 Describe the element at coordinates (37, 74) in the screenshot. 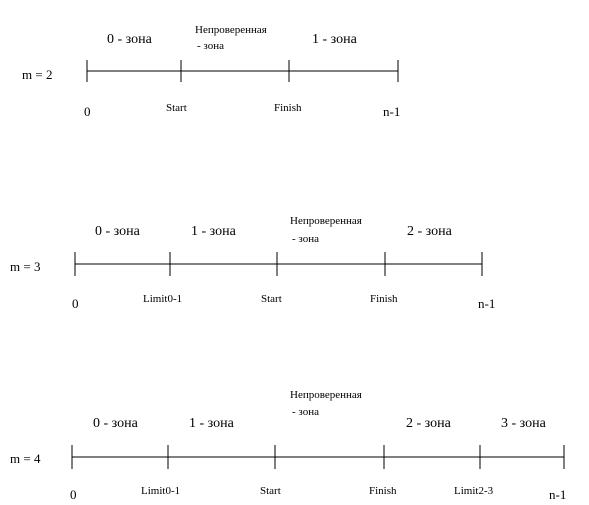

I see `m-label: m = 2` at that location.